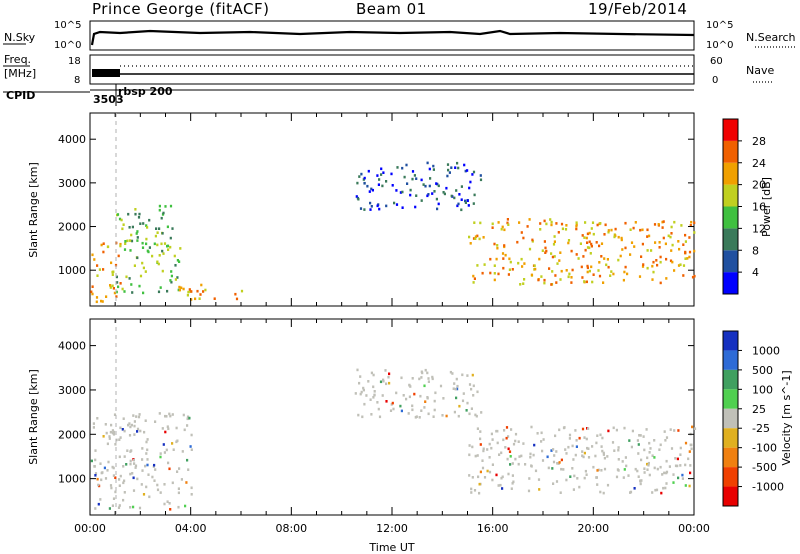  What do you see at coordinates (759, 228) in the screenshot?
I see `colorbar-tick-label: 12` at bounding box center [759, 228].